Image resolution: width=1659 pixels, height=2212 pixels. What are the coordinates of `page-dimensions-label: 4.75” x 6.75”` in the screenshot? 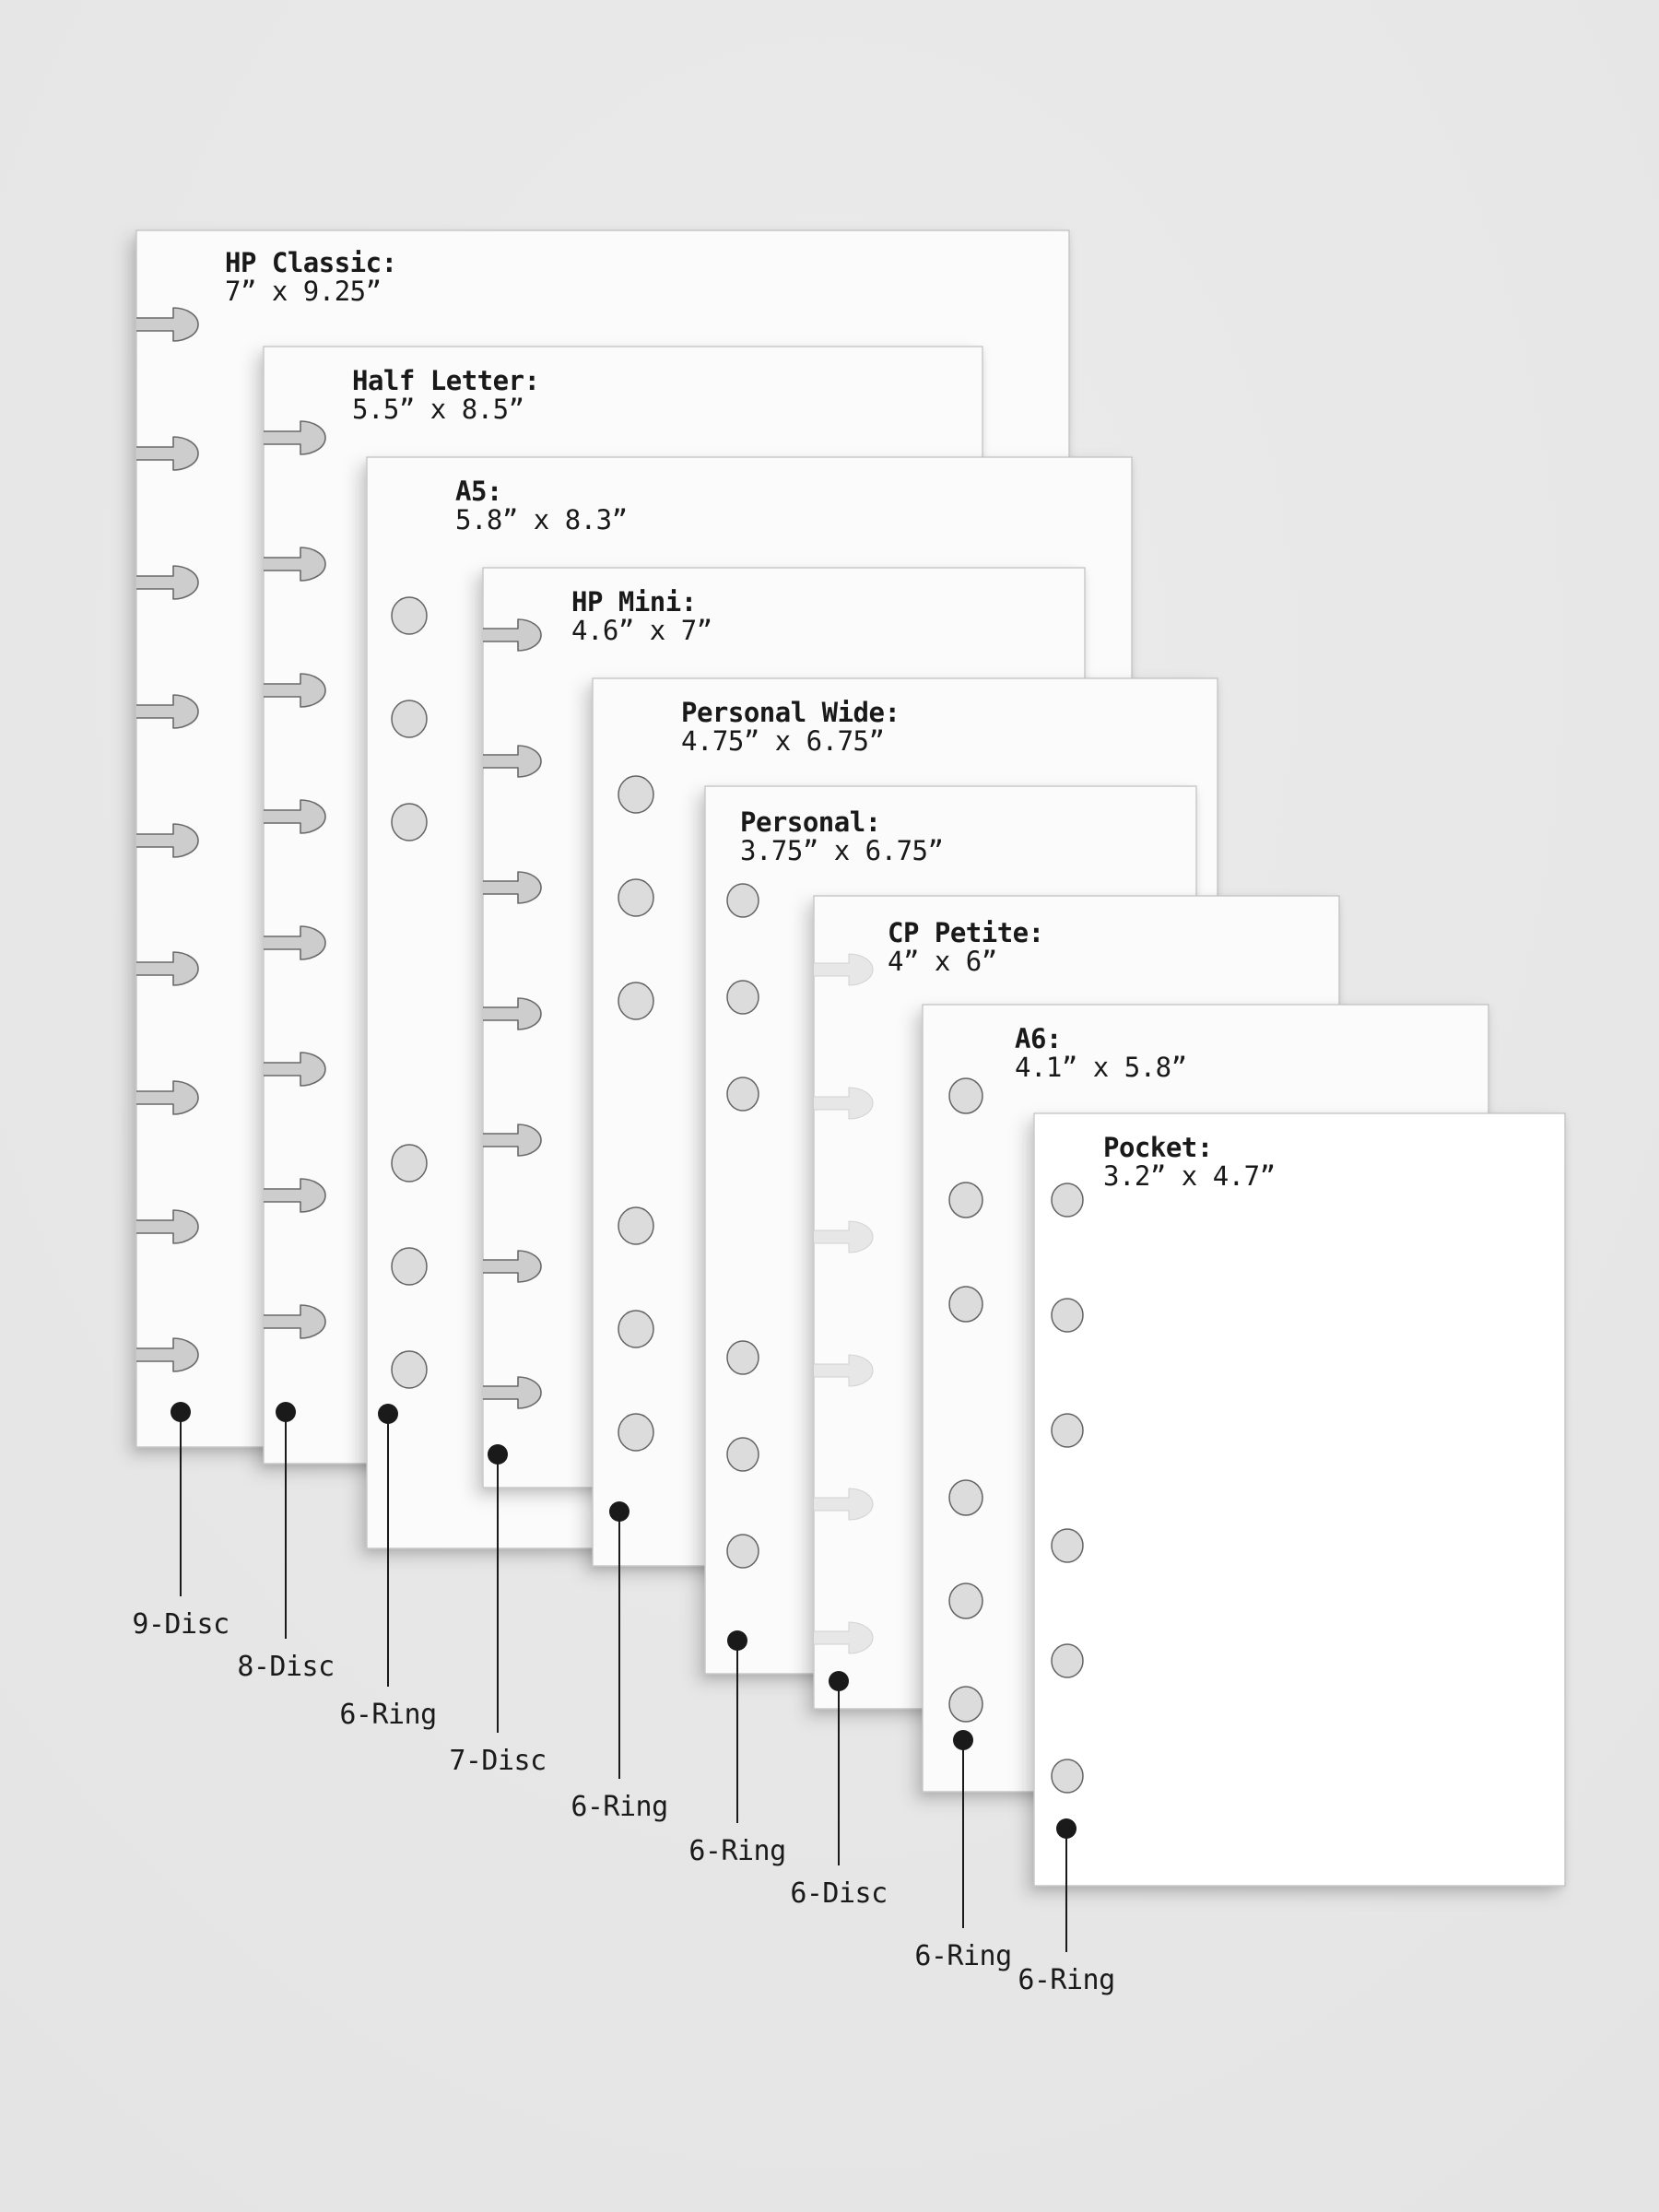 It's located at (782, 741).